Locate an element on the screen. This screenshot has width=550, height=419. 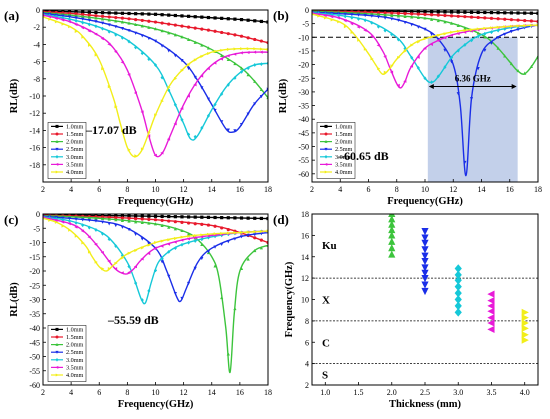
y-tick-label: -12 is located at coordinates (34, 113).